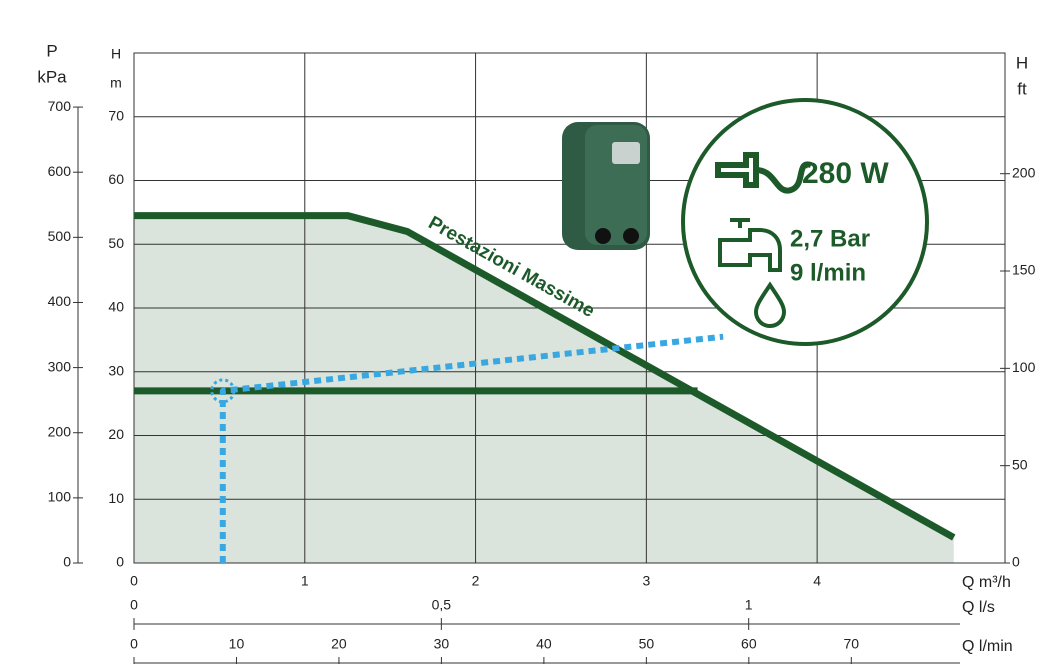  I want to click on p-tick-label: 100, so click(60, 497).